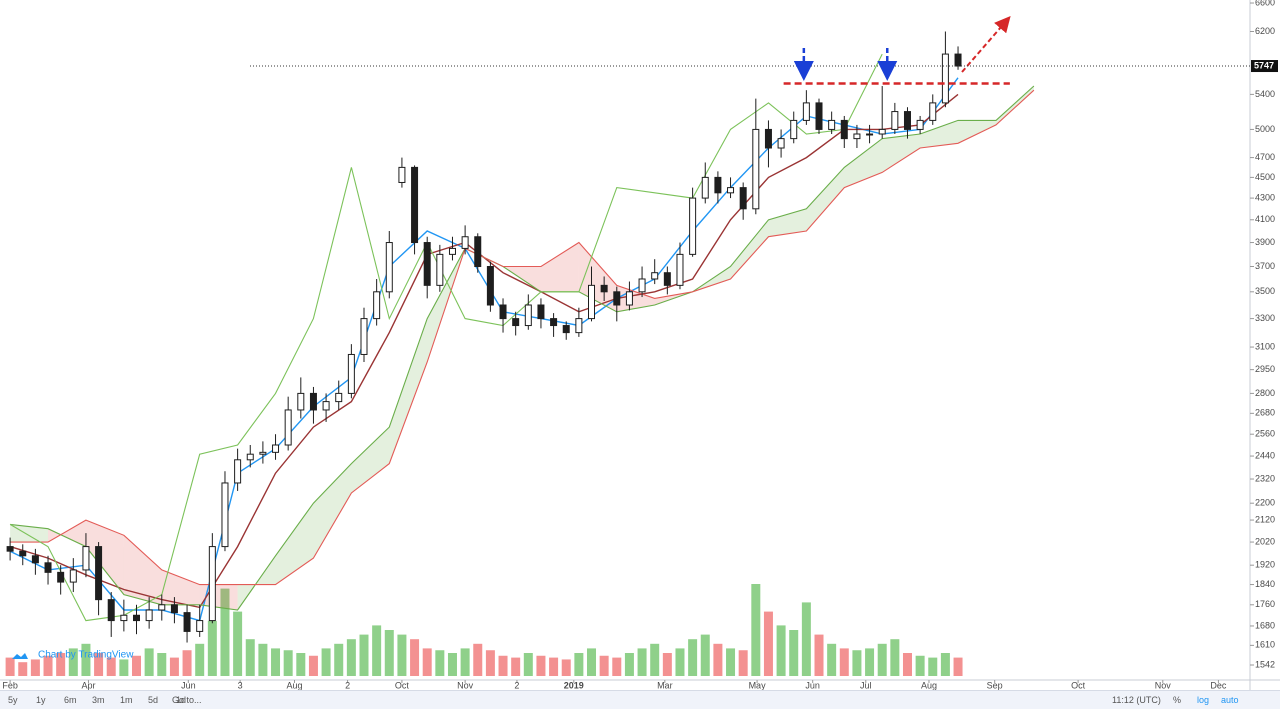 The height and width of the screenshot is (709, 1280). I want to click on credit-logo, so click(20, 656).